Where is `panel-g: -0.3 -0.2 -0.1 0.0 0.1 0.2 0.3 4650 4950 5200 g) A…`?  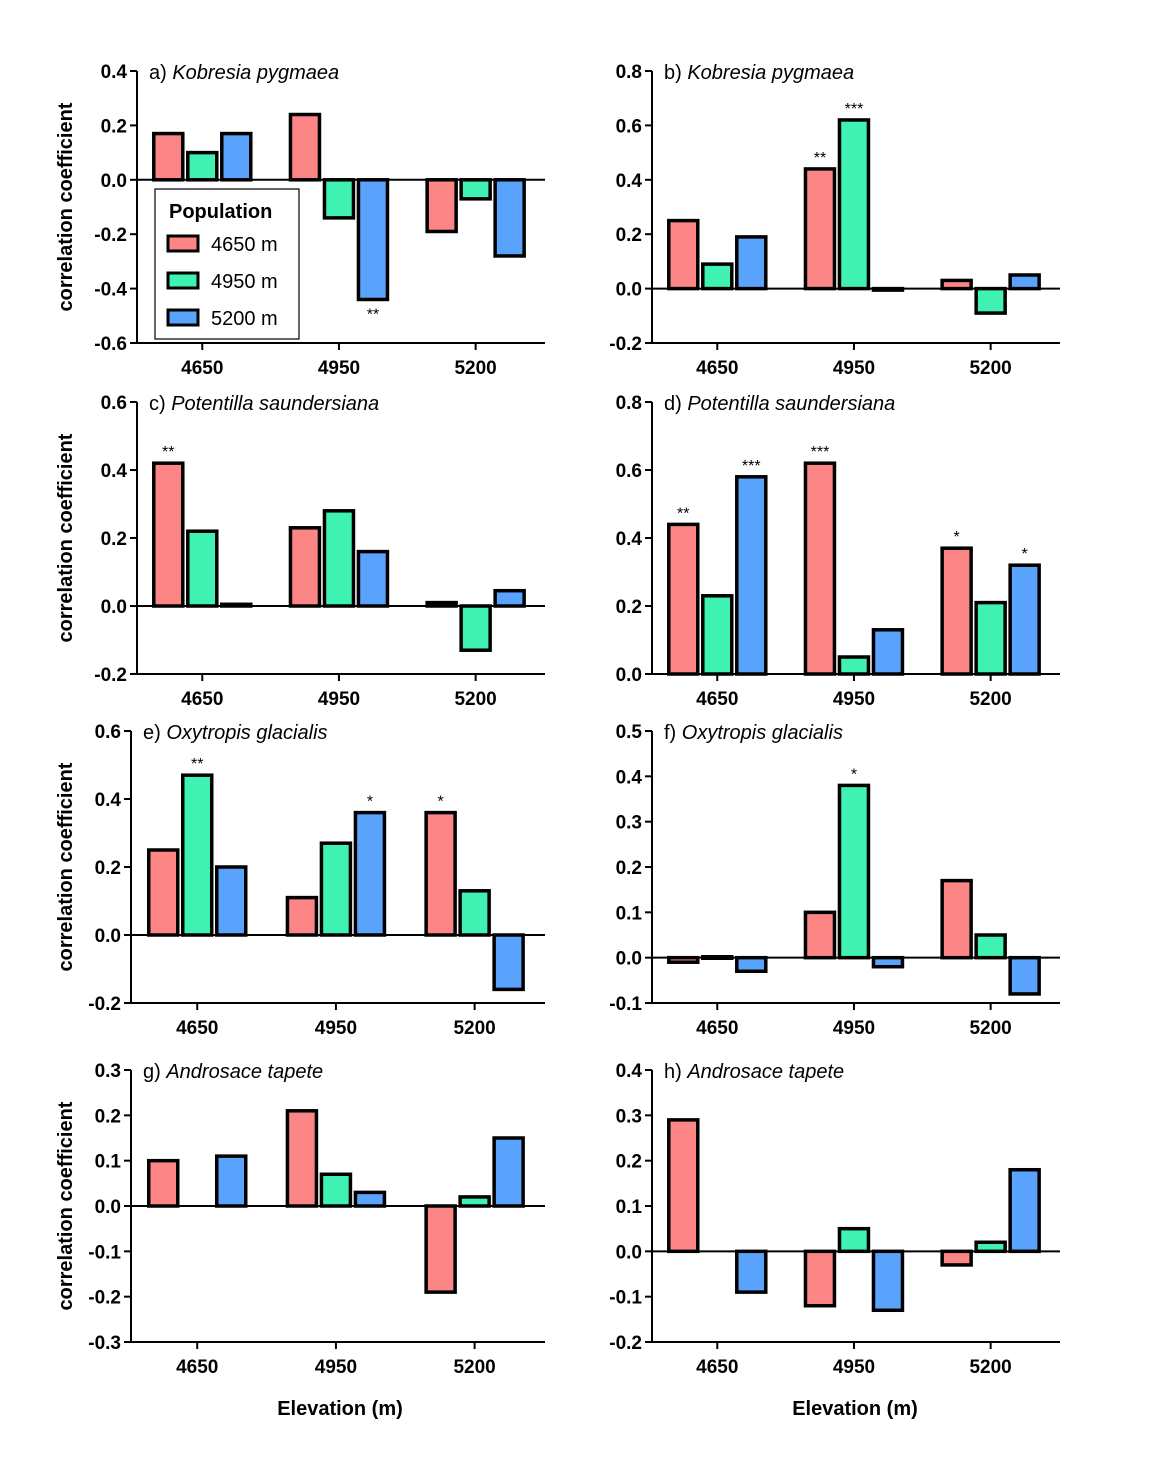 panel-g: -0.3 -0.2 -0.1 0.0 0.1 0.2 0.3 4650 4950 5200 g) A… is located at coordinates (300, 1219).